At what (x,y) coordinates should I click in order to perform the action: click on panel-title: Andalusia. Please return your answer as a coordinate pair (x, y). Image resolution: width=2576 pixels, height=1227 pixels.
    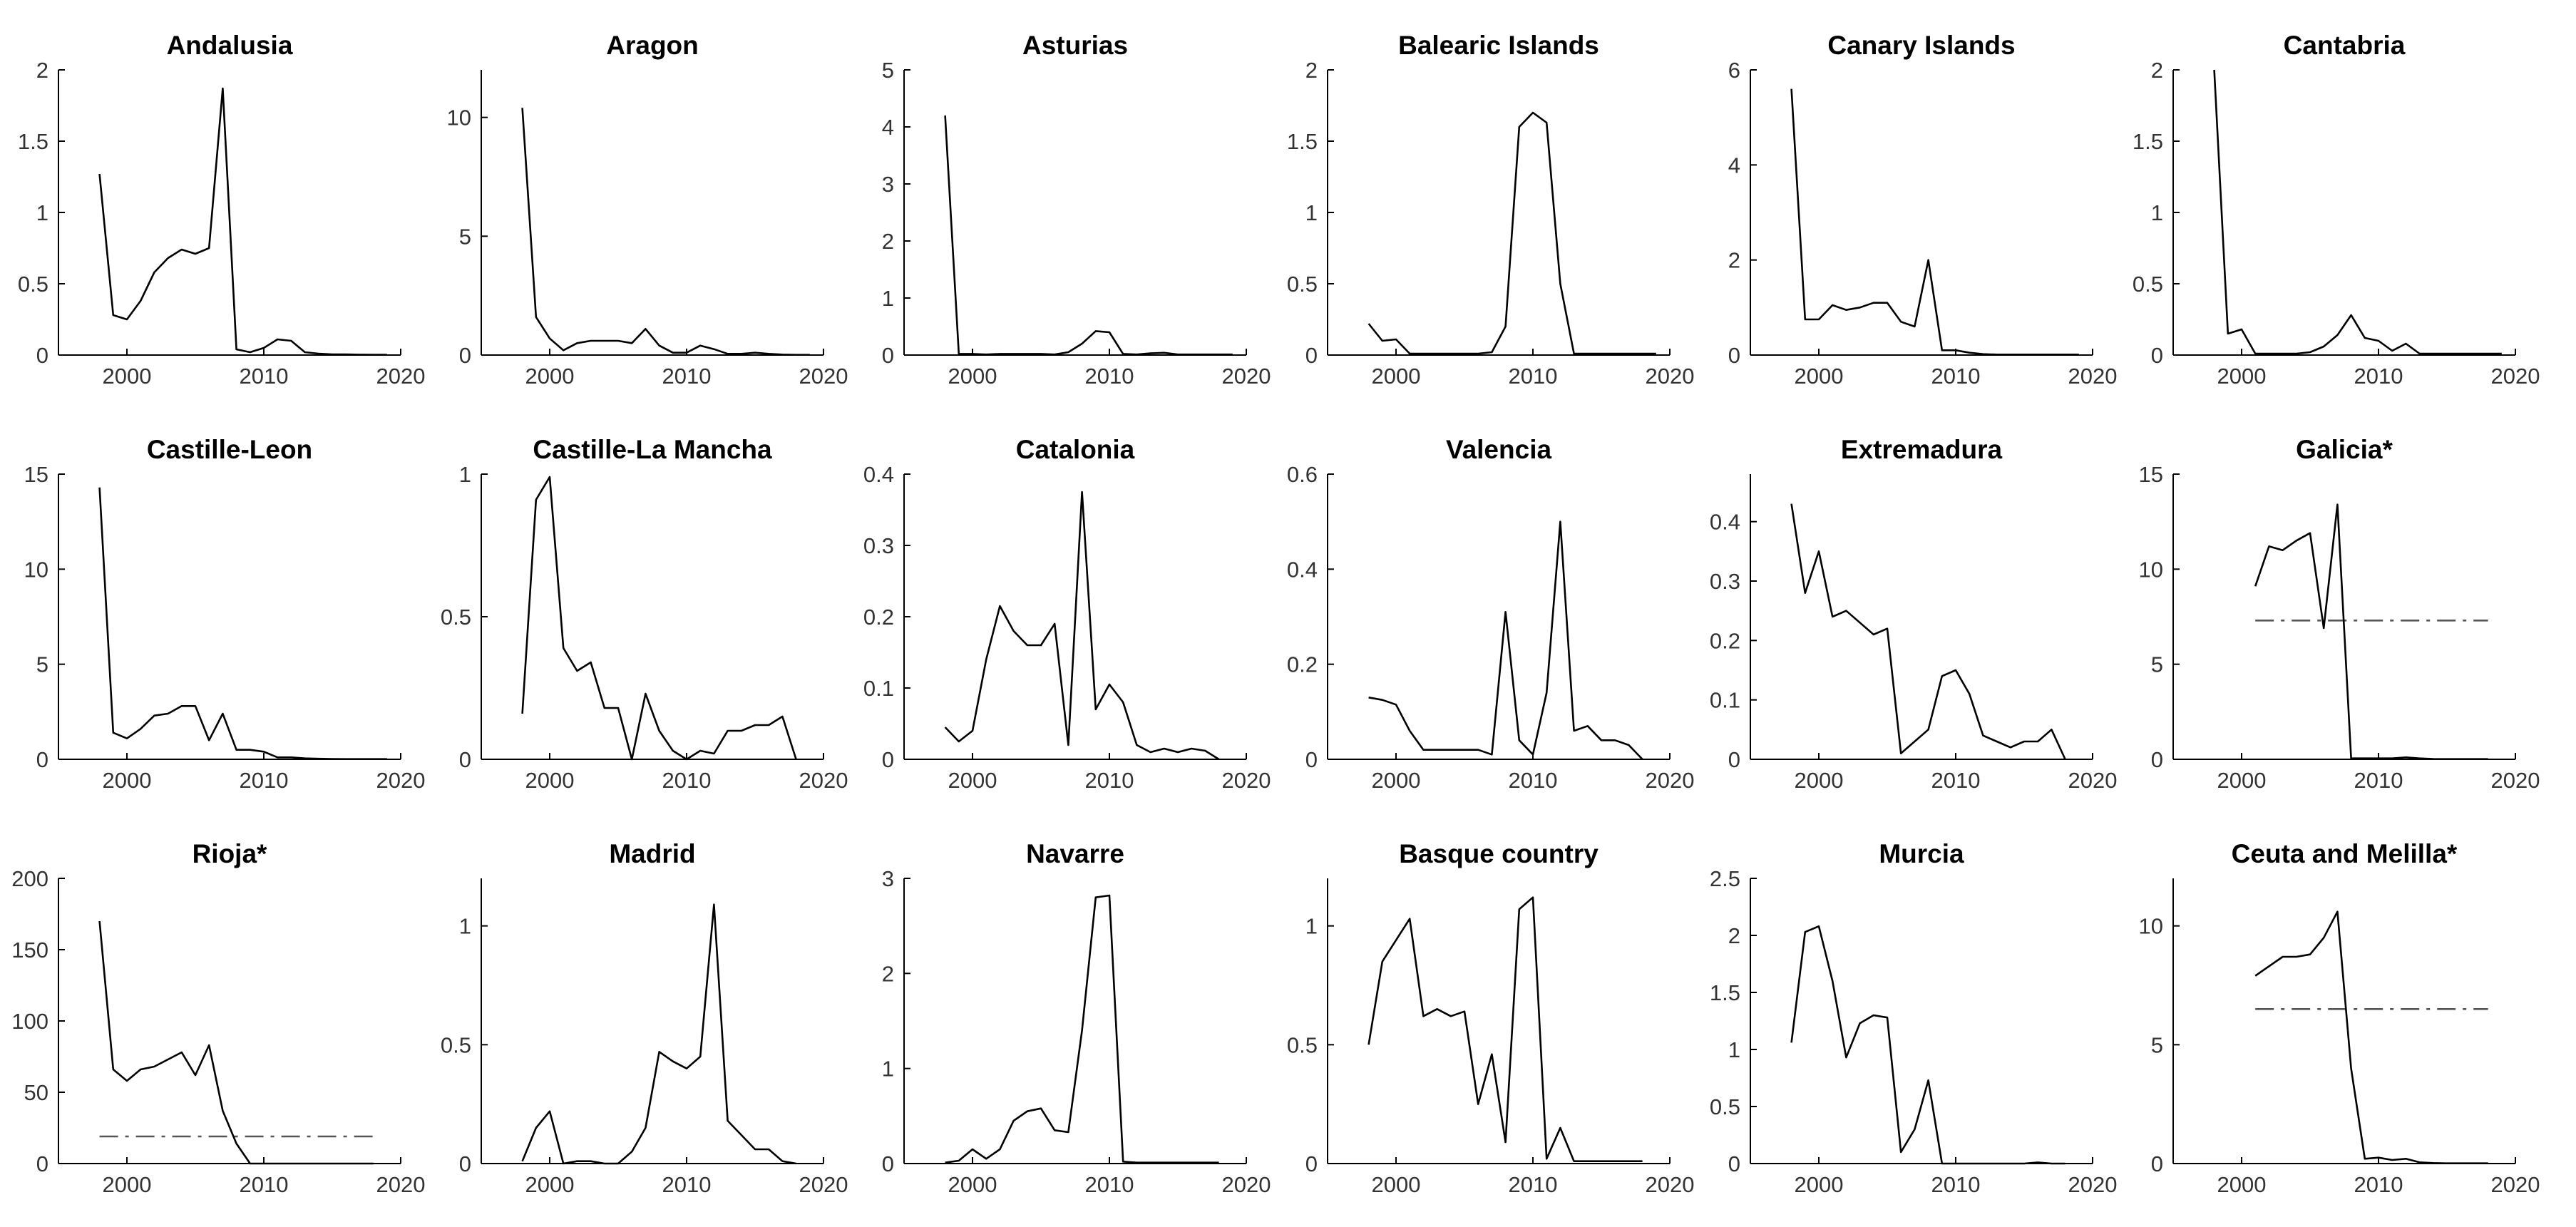
    Looking at the image, I should click on (230, 45).